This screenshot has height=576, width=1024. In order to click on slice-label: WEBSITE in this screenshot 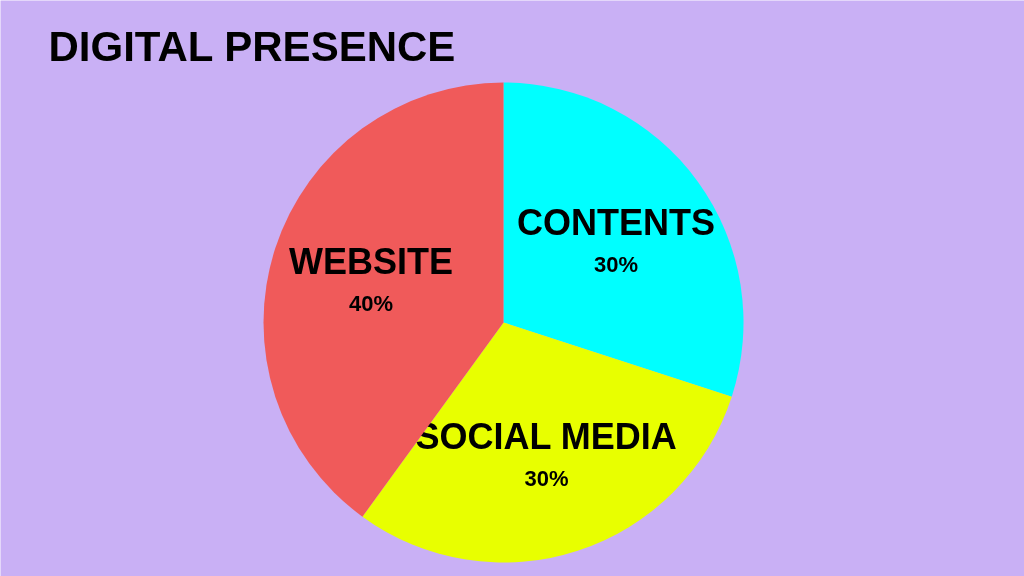, I will do `click(371, 261)`.